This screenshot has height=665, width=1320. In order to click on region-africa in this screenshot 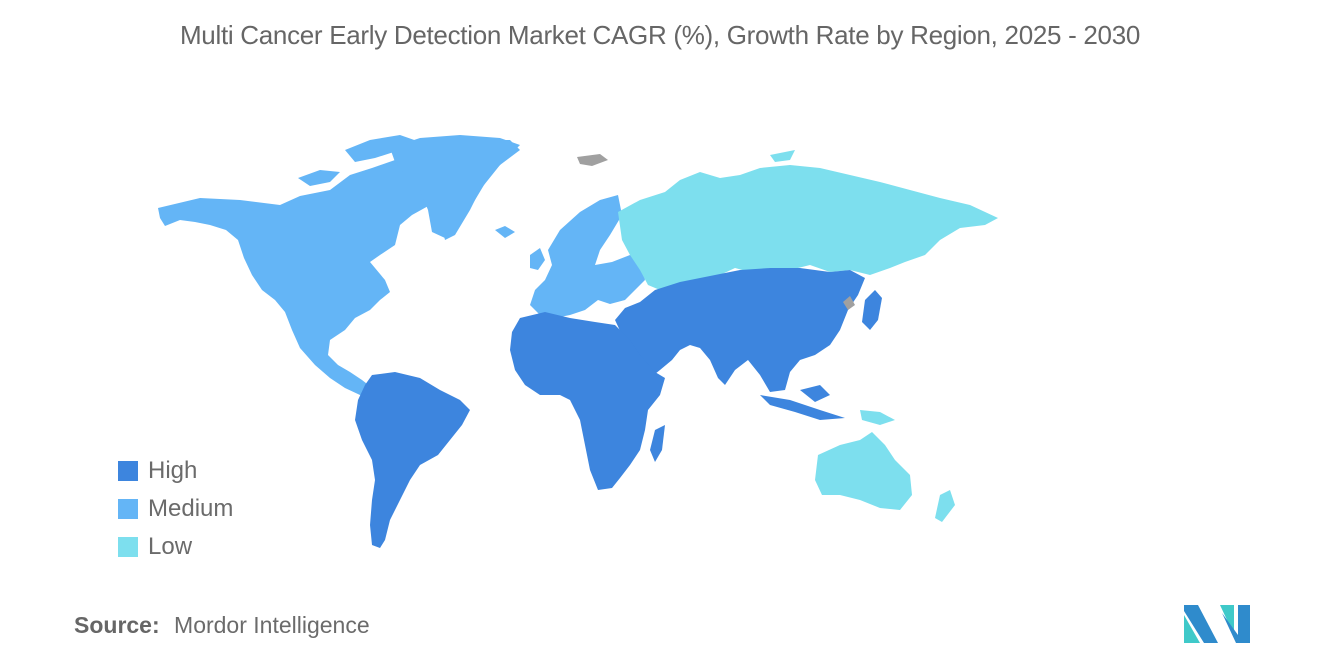, I will do `click(587, 401)`.